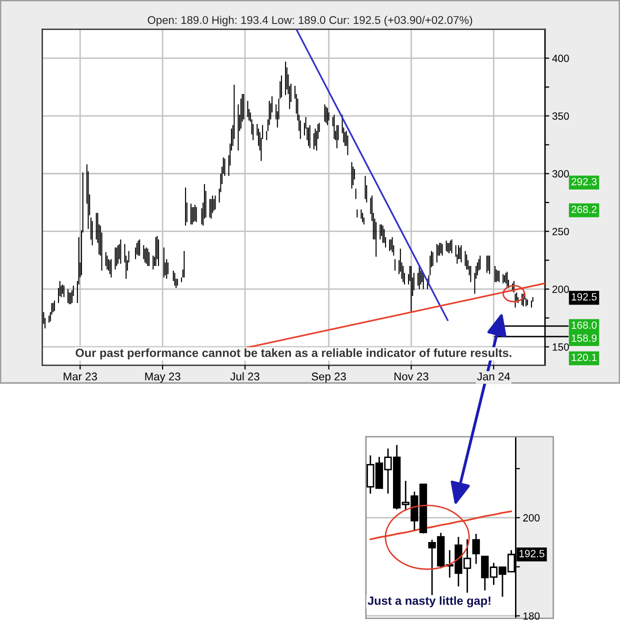 This screenshot has width=620, height=625. What do you see at coordinates (310, 21) in the screenshot?
I see `chart-subtitle: Open: 189.0 High: 193.4 Low: 189.0 Cur: 192.5 (+03.90/+02.07%)` at bounding box center [310, 21].